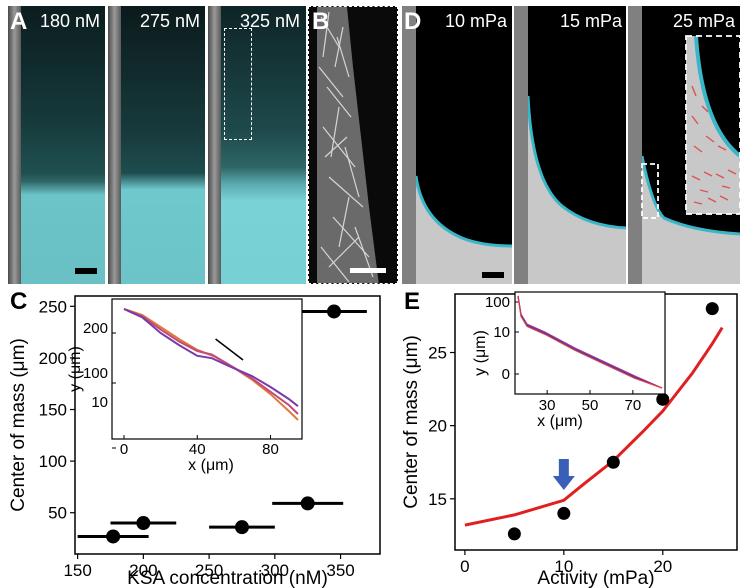 The image size is (740, 588). Describe the element at coordinates (270, 449) in the screenshot. I see `inset-x-tick-label: 80` at that location.